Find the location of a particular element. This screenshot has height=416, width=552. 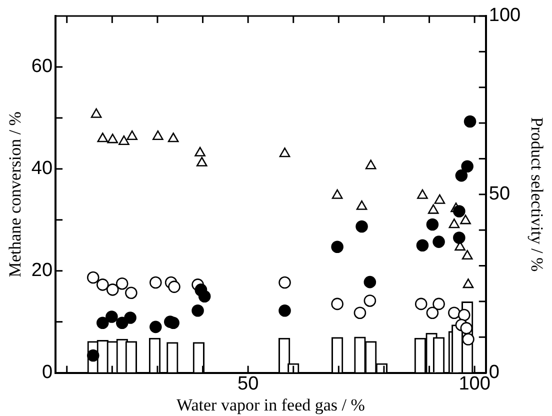

y-tick-label: 40 is located at coordinates (42, 169).